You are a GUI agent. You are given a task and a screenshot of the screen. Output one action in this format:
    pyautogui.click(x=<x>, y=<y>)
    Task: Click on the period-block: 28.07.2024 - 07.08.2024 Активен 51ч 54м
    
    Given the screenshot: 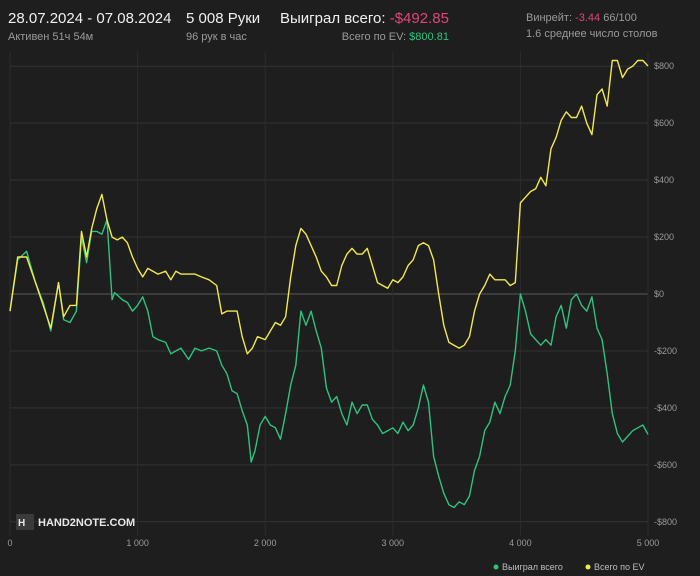 What is the action you would take?
    pyautogui.click(x=89, y=26)
    